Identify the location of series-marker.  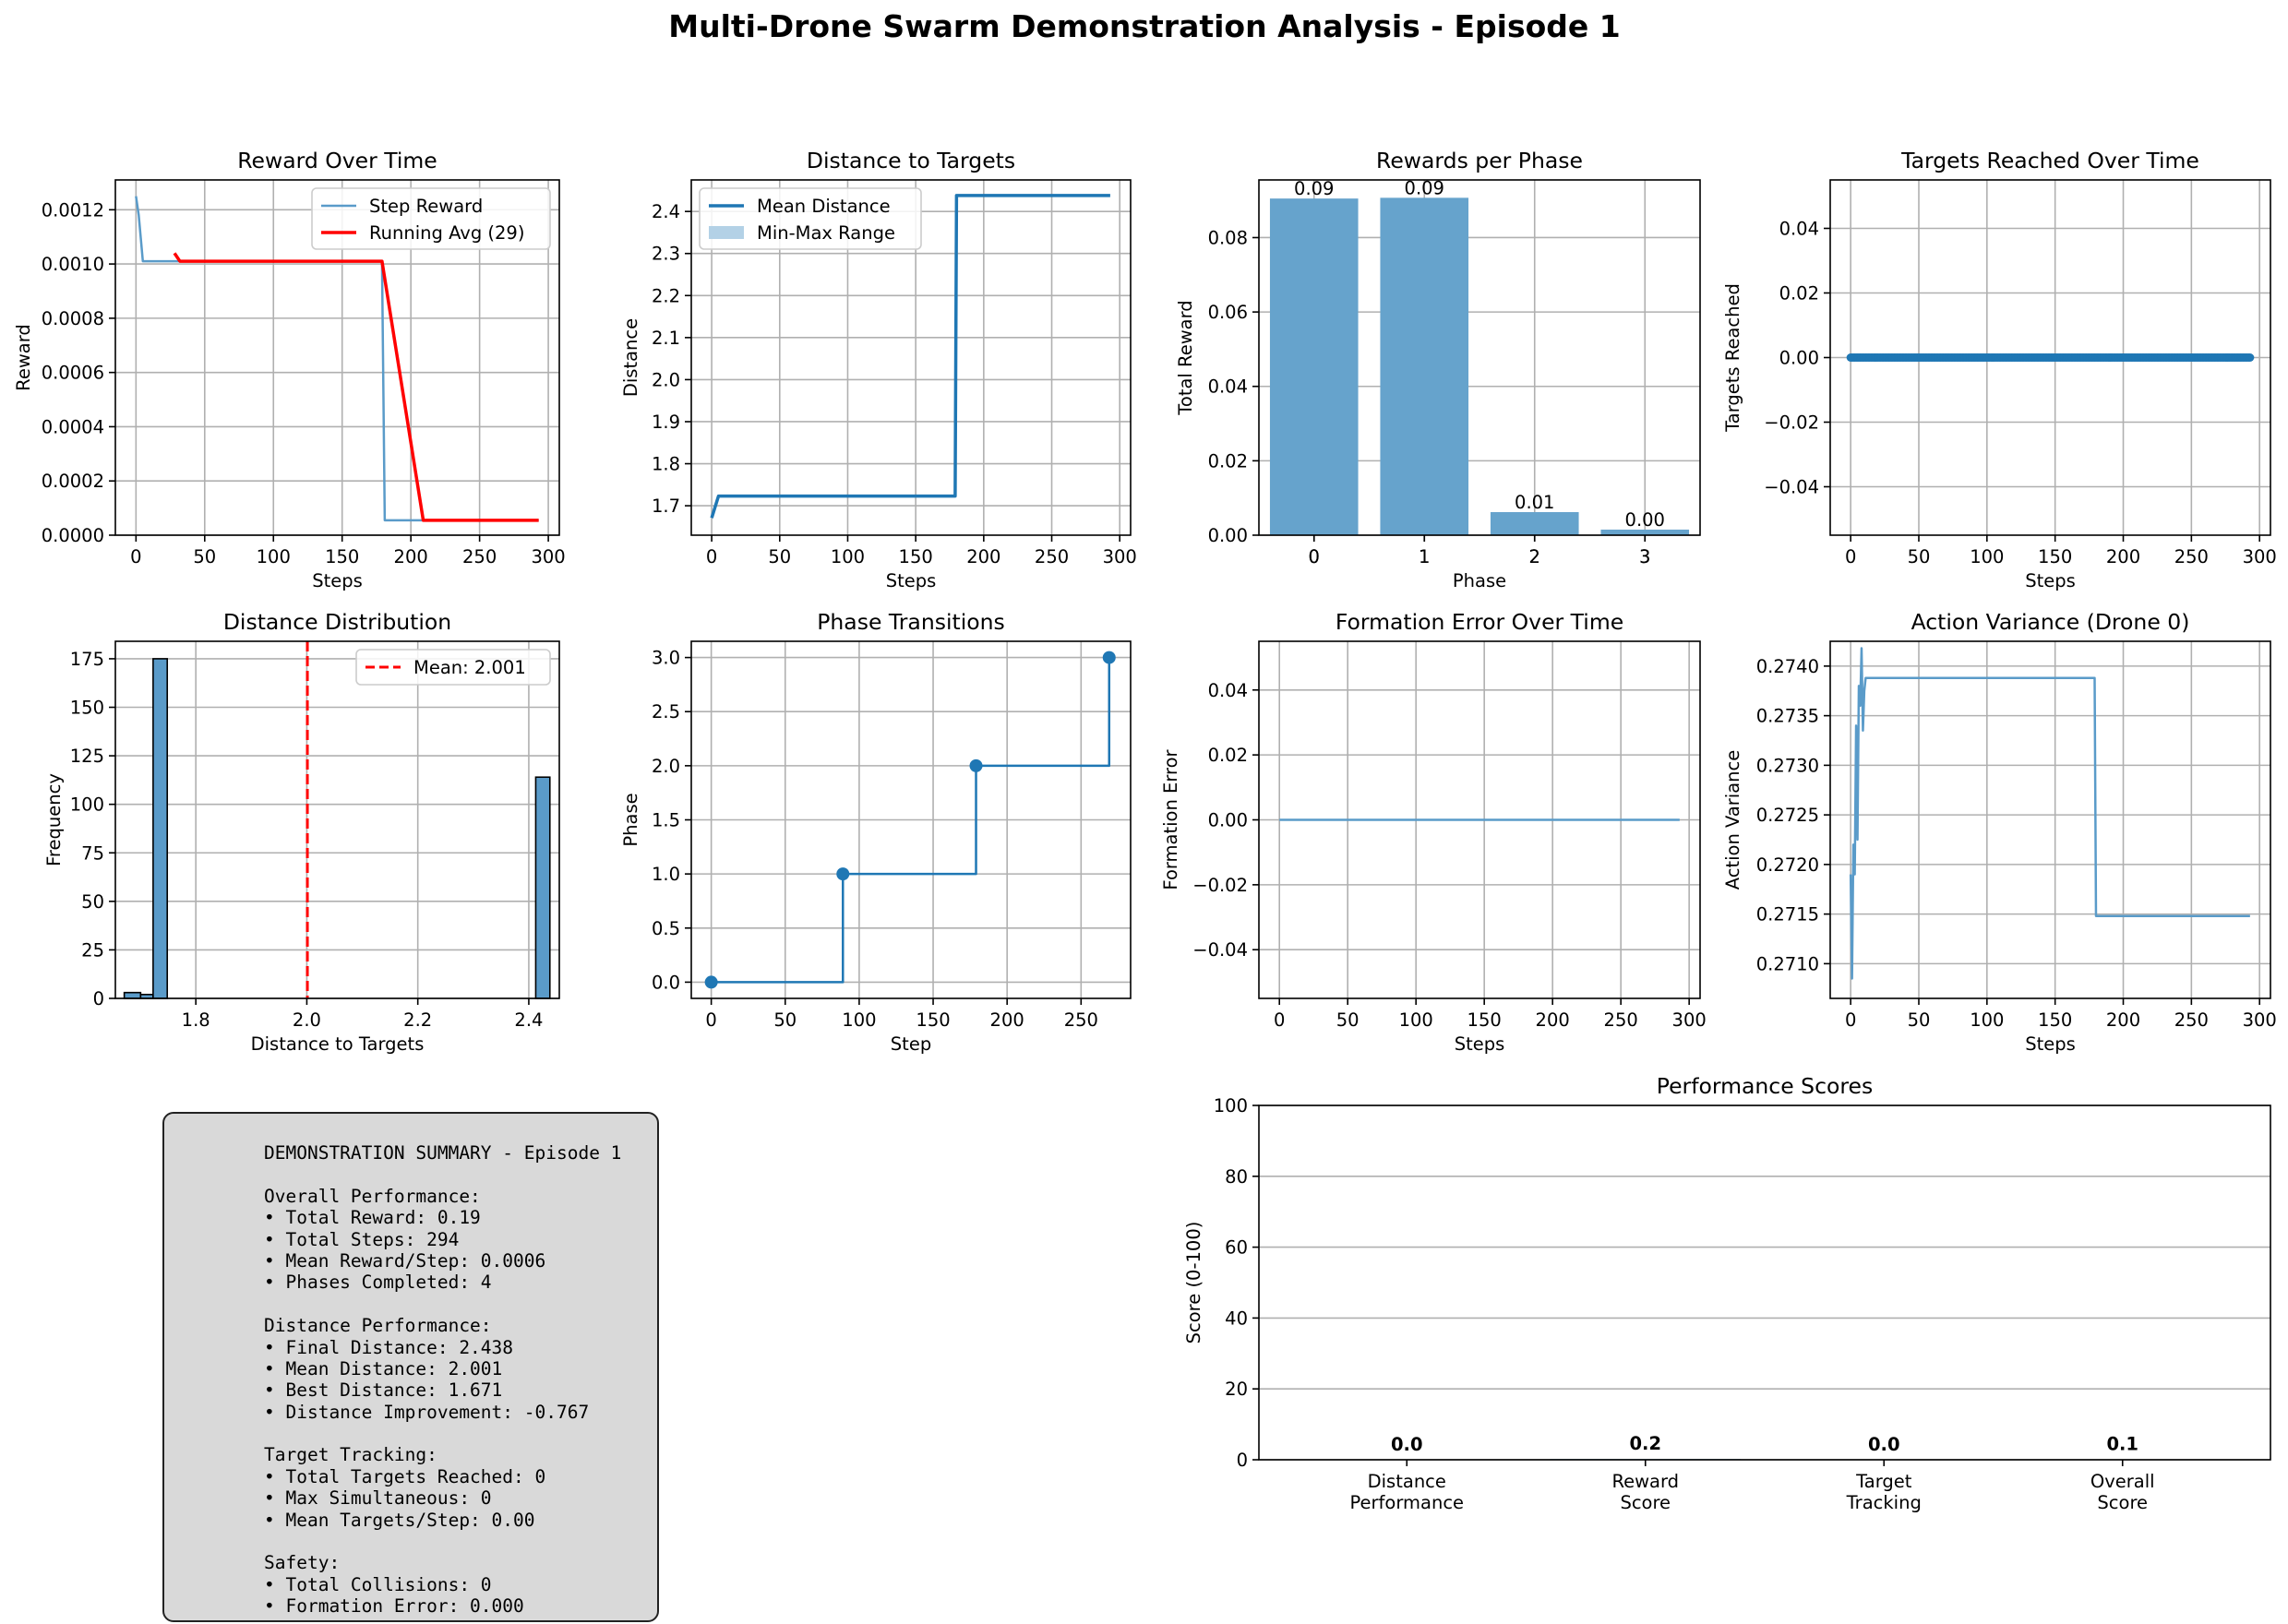
(711, 982).